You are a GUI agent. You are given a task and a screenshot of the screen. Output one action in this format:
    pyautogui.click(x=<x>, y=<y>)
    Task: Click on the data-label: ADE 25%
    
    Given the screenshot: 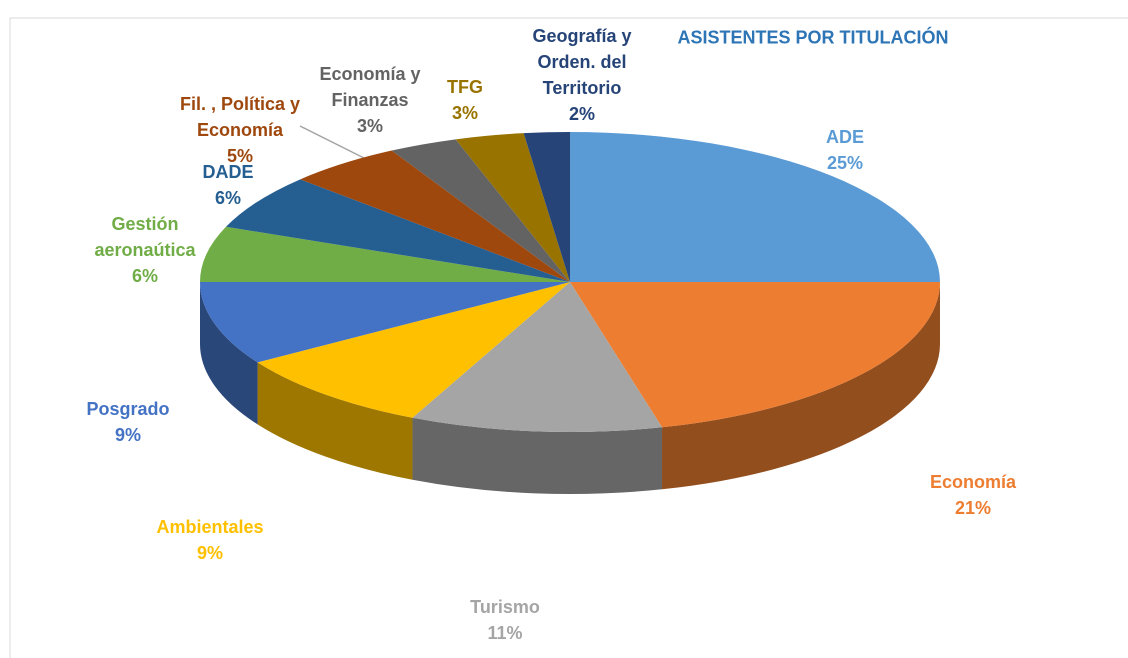 What is the action you would take?
    pyautogui.click(x=845, y=150)
    